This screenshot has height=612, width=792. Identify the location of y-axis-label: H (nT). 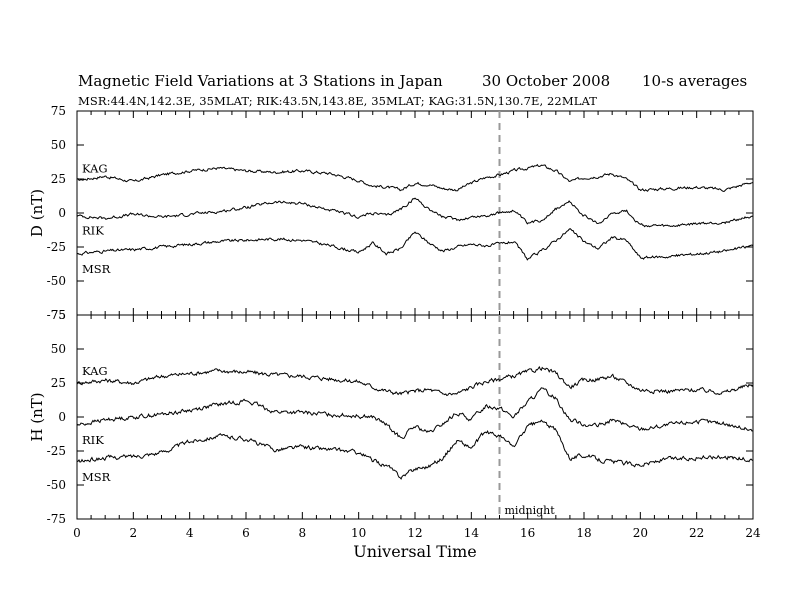
(37, 416).